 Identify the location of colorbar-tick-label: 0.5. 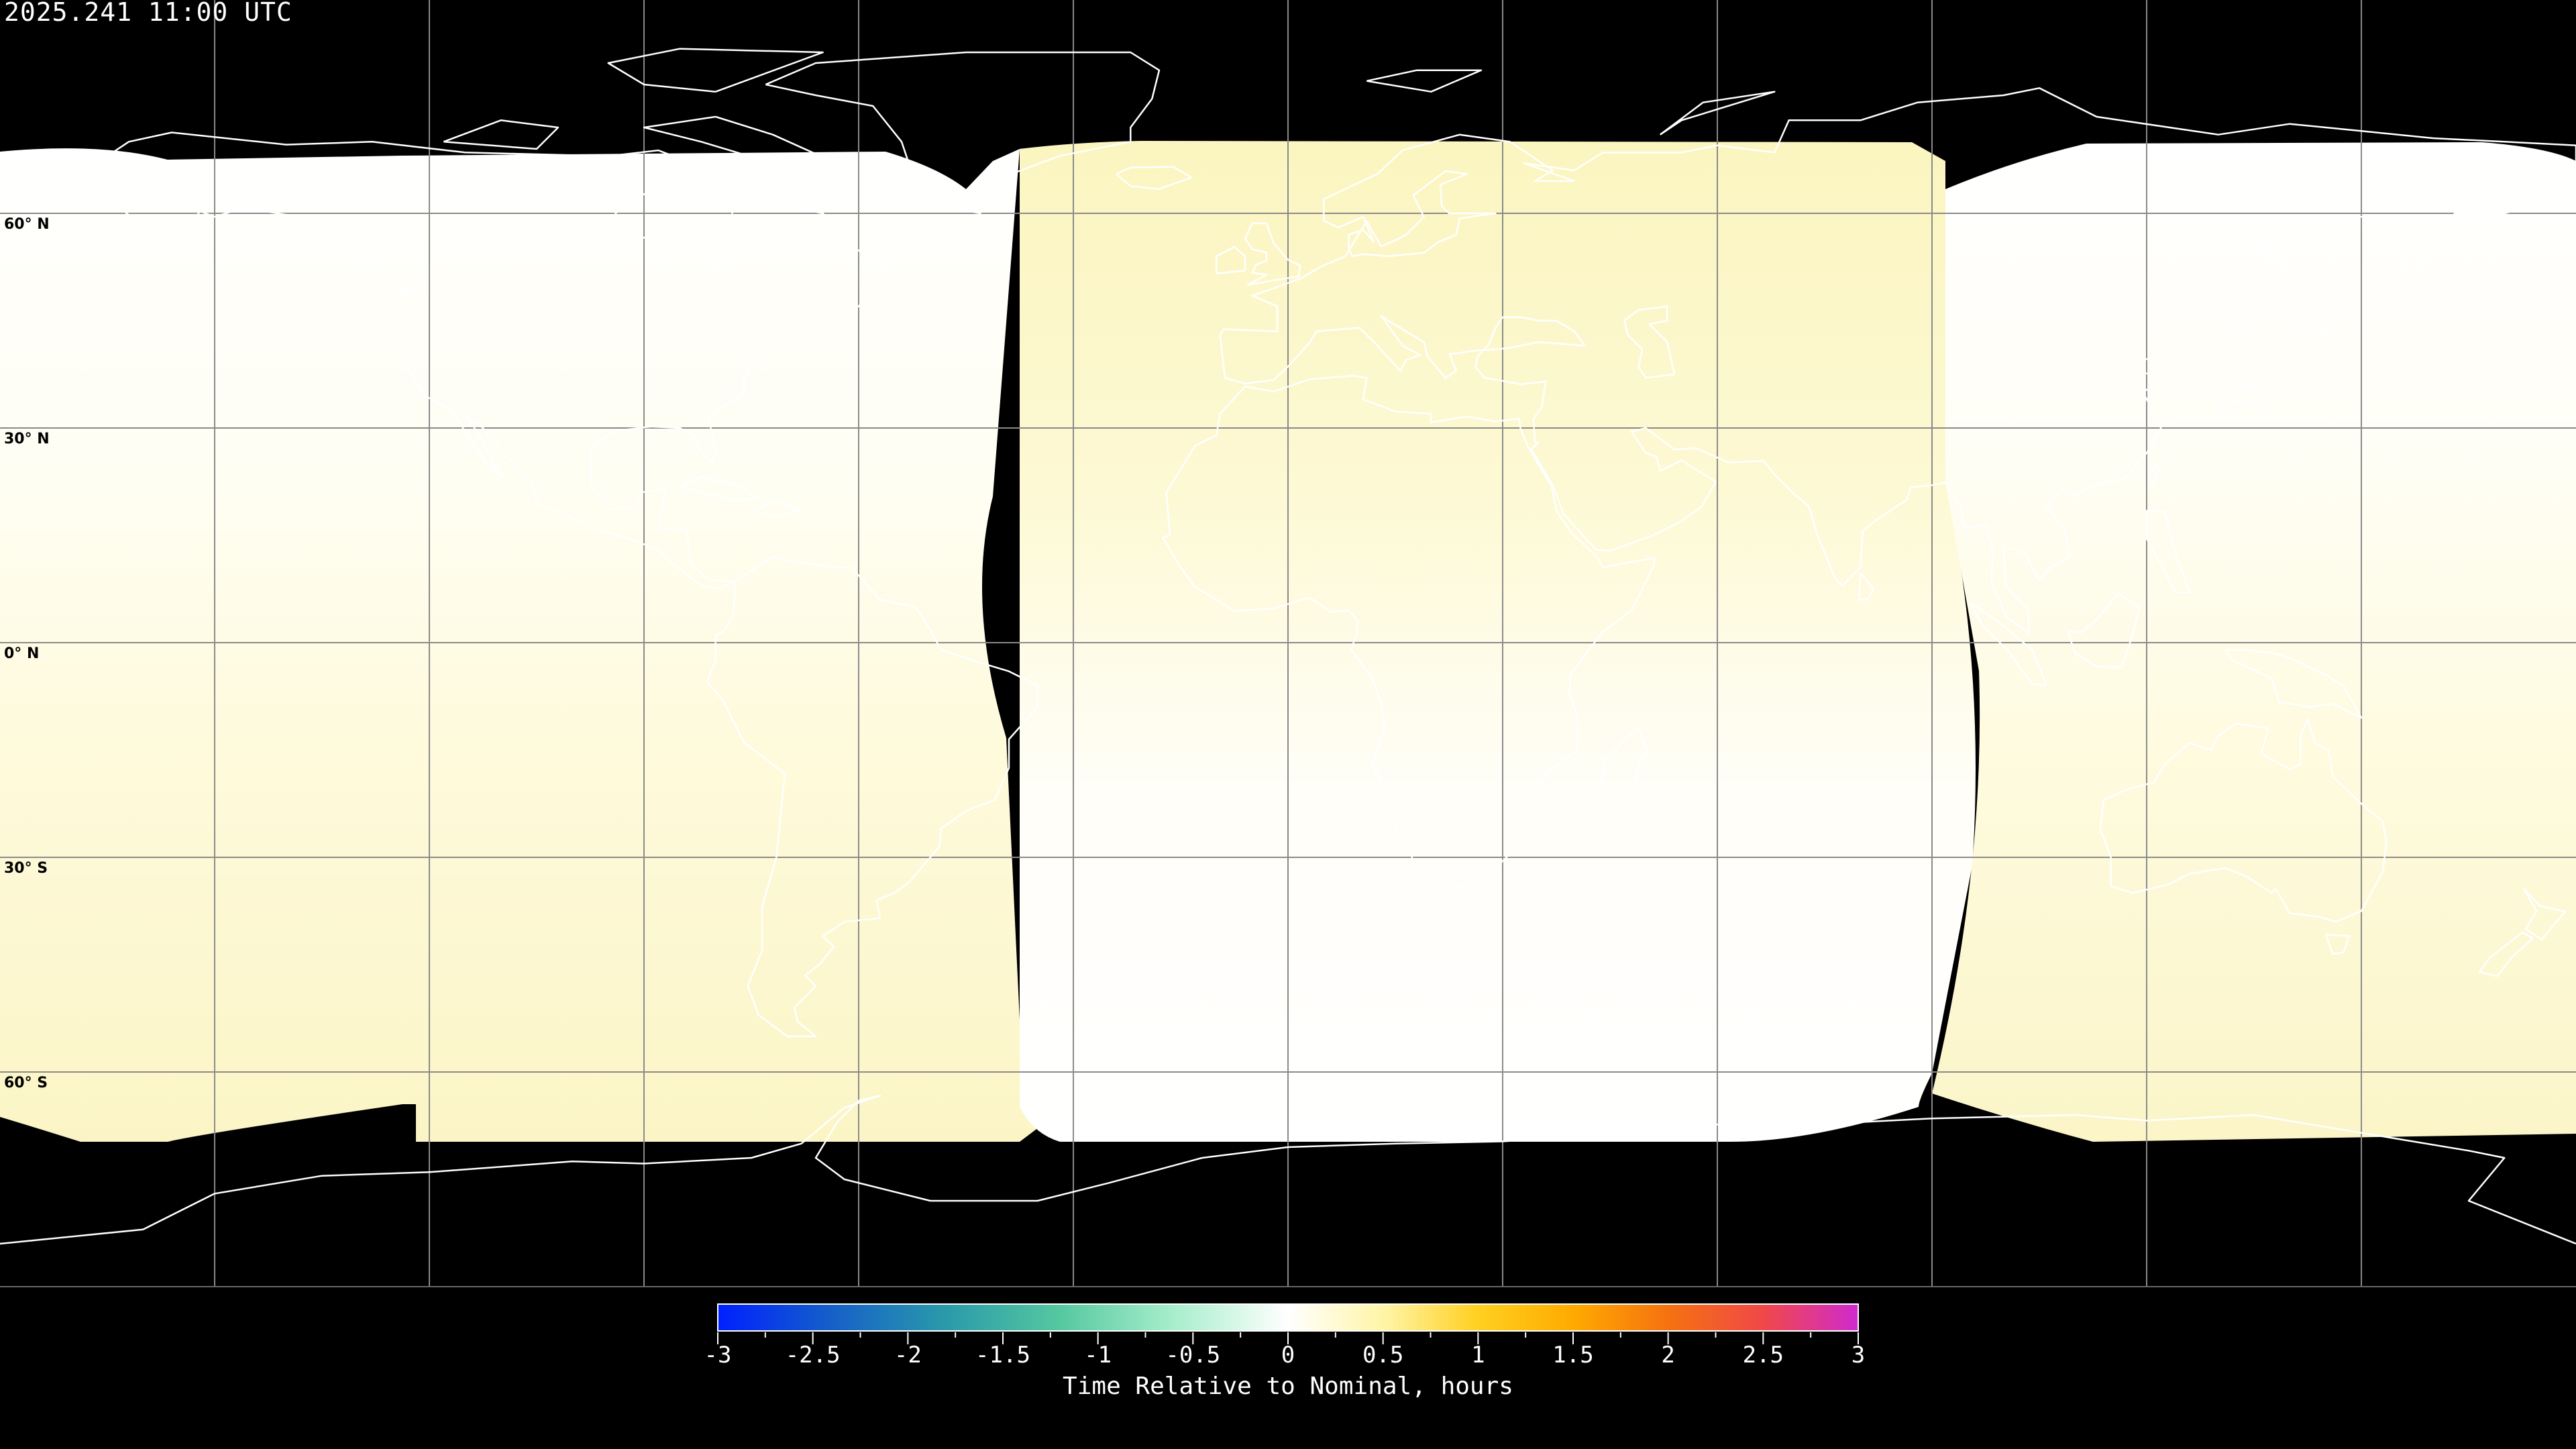
(1383, 1355).